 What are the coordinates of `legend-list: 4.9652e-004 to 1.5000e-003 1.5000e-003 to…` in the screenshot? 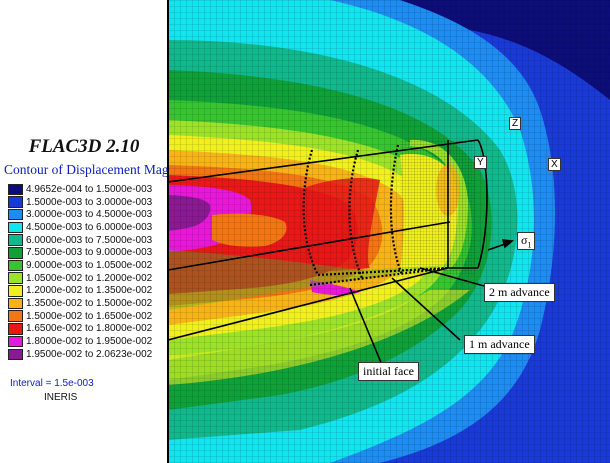 It's located at (80, 272).